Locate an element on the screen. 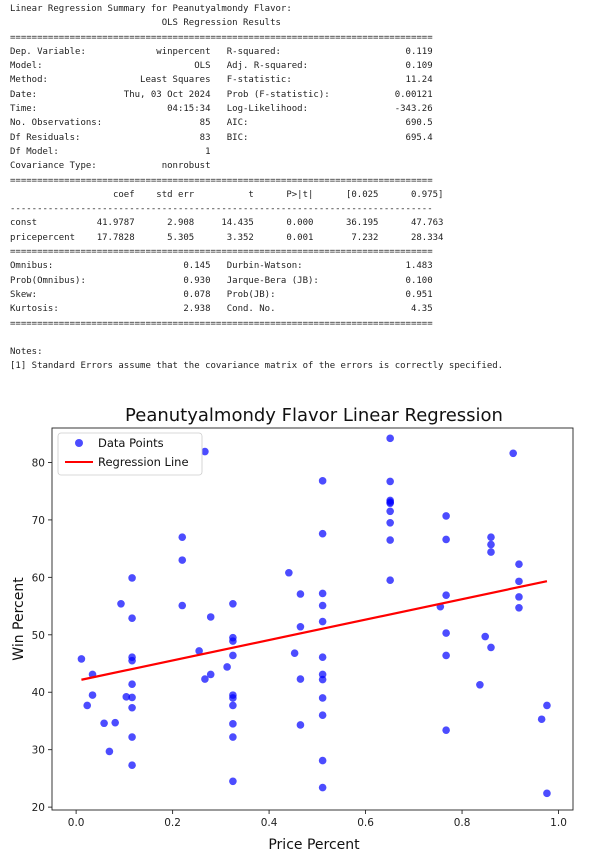 The height and width of the screenshot is (855, 616). legend: Data Points Regression Line is located at coordinates (130, 454).